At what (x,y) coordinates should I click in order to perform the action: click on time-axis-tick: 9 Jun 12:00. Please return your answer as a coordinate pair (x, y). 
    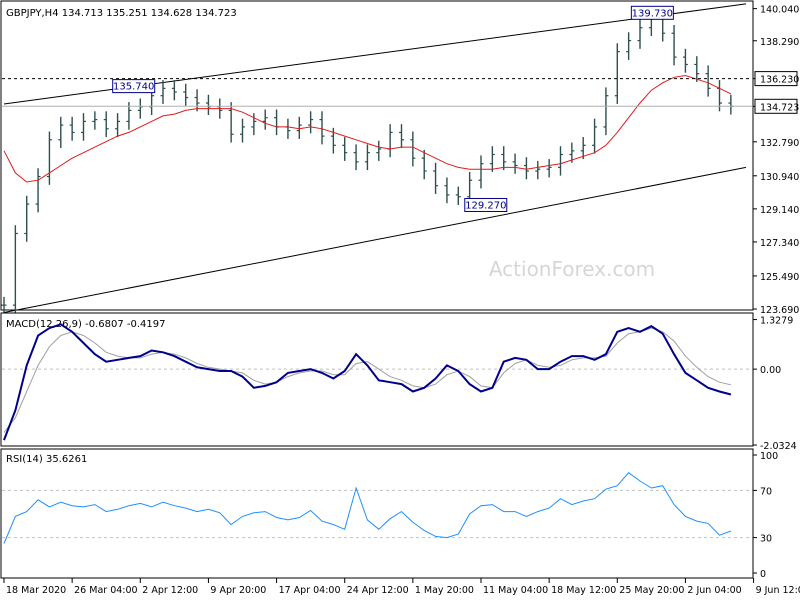
    Looking at the image, I should click on (776, 587).